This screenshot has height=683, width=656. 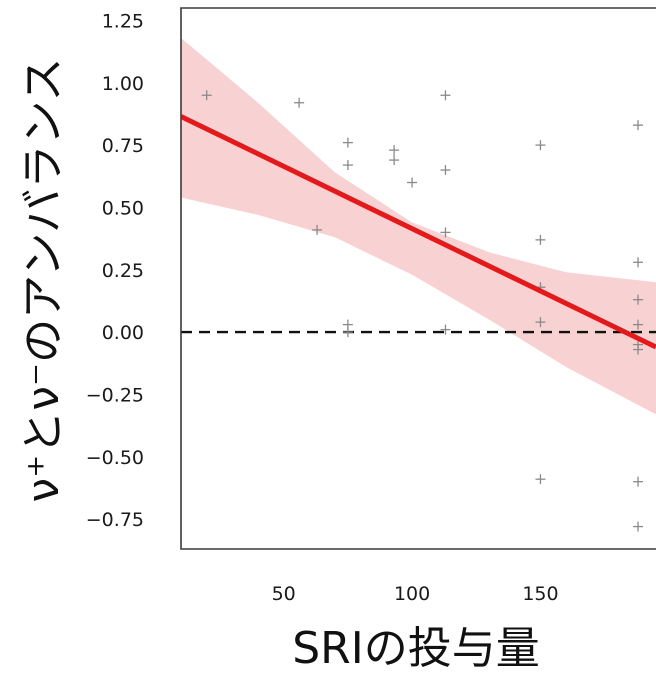 I want to click on y-tick-label: 1.25, so click(x=123, y=21).